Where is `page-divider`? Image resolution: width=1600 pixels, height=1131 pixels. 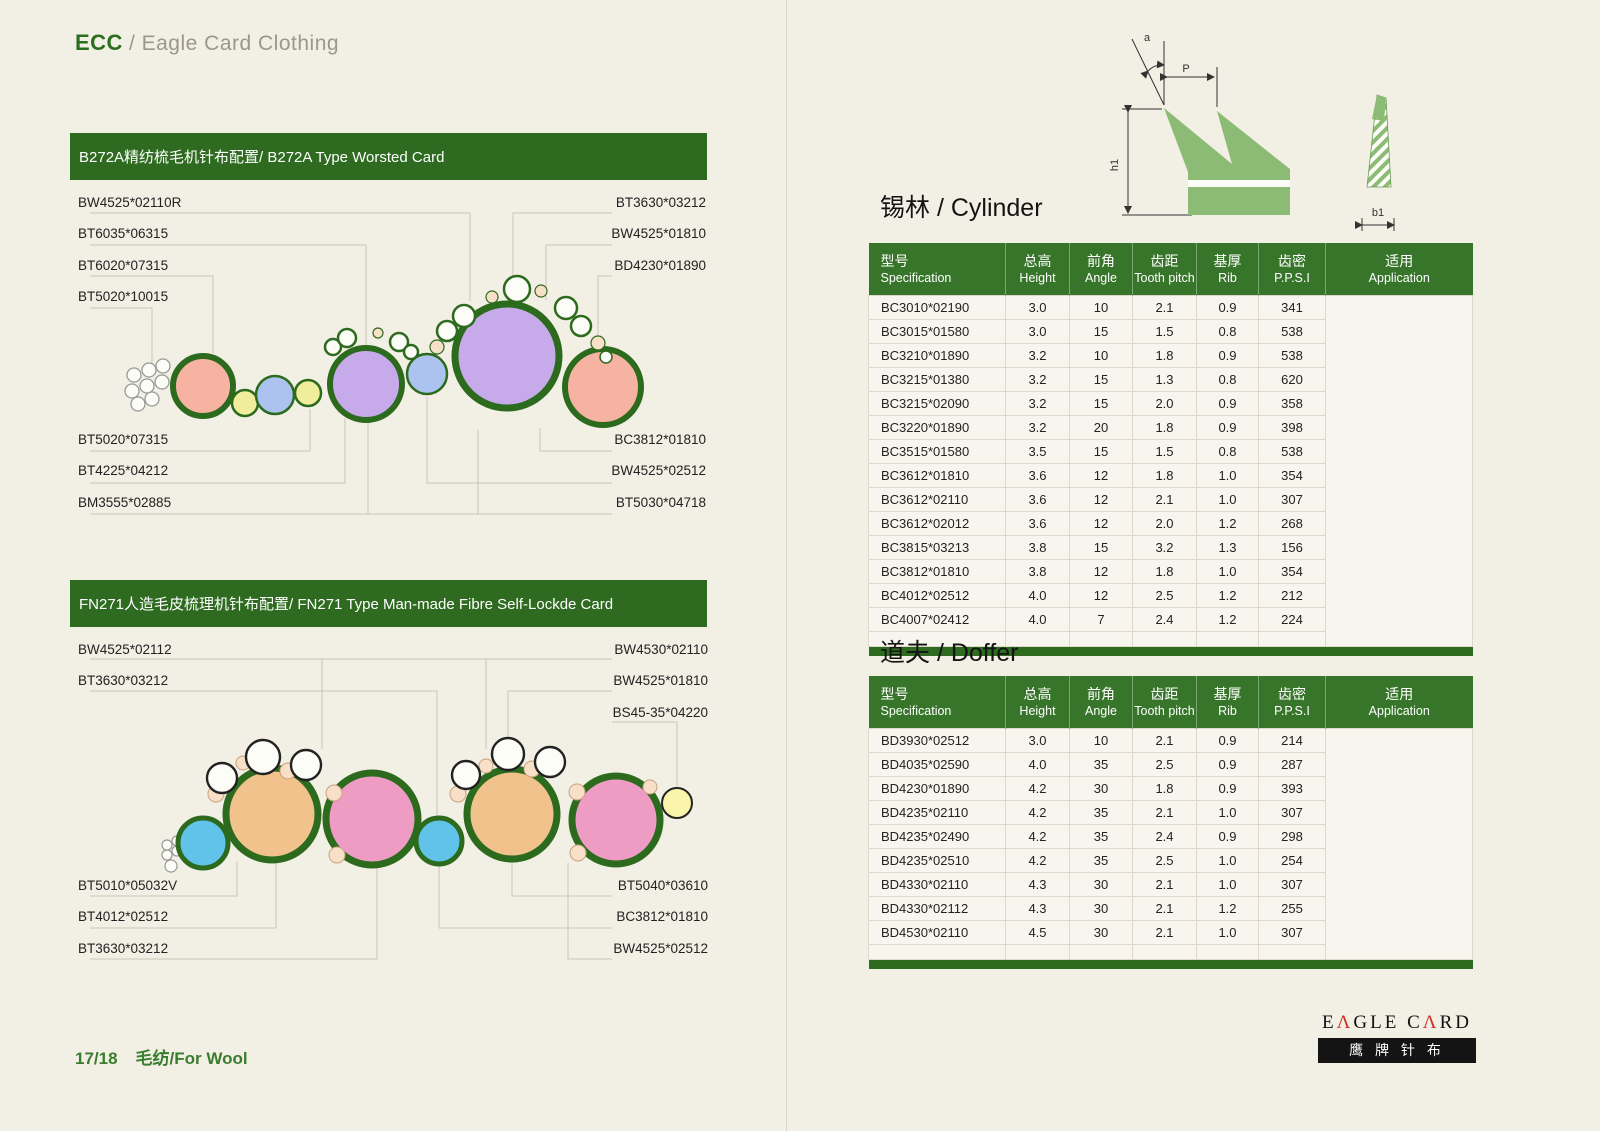 page-divider is located at coordinates (786, 565).